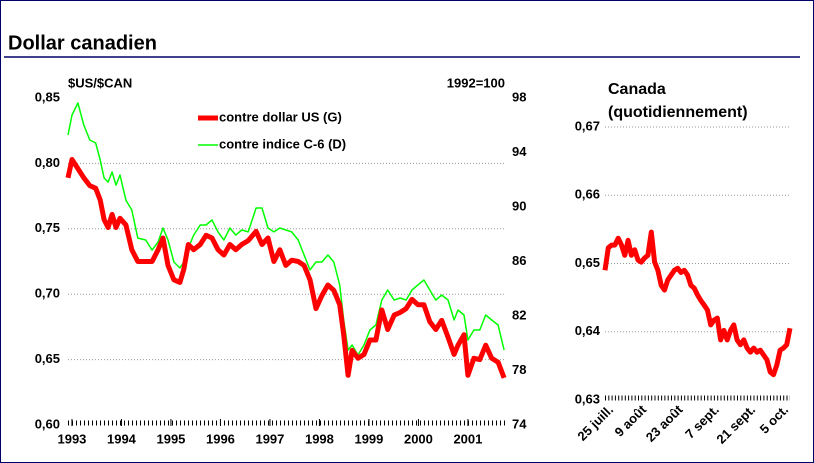 This screenshot has height=463, width=814. What do you see at coordinates (170, 438) in the screenshot?
I see `x-tick-label: 1995` at bounding box center [170, 438].